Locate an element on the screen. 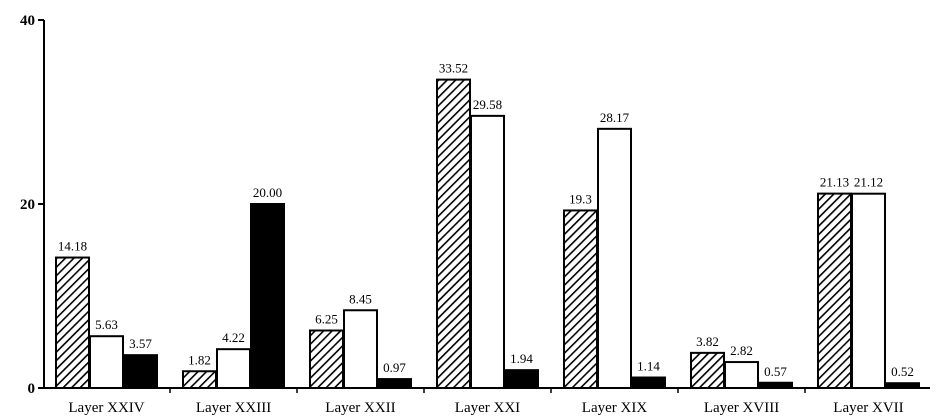  y-tick-label: 40 is located at coordinates (27, 21).